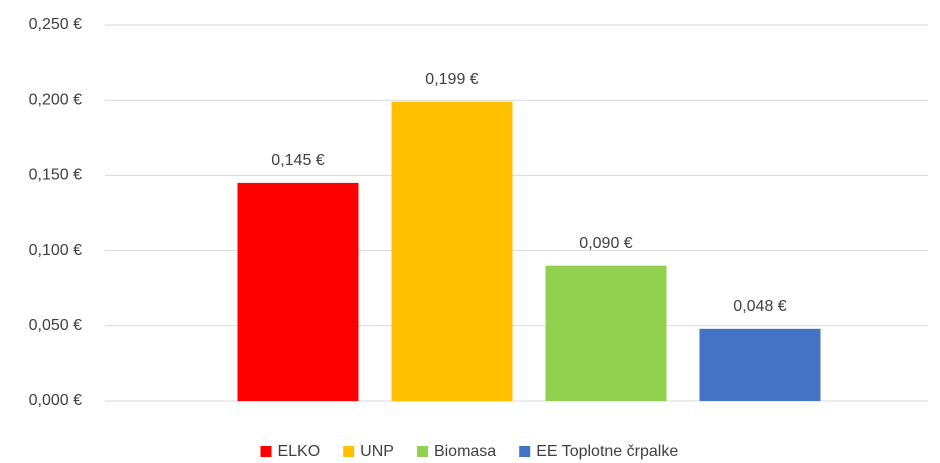 This screenshot has width=940, height=463. What do you see at coordinates (377, 451) in the screenshot?
I see `legend-label: UNP` at bounding box center [377, 451].